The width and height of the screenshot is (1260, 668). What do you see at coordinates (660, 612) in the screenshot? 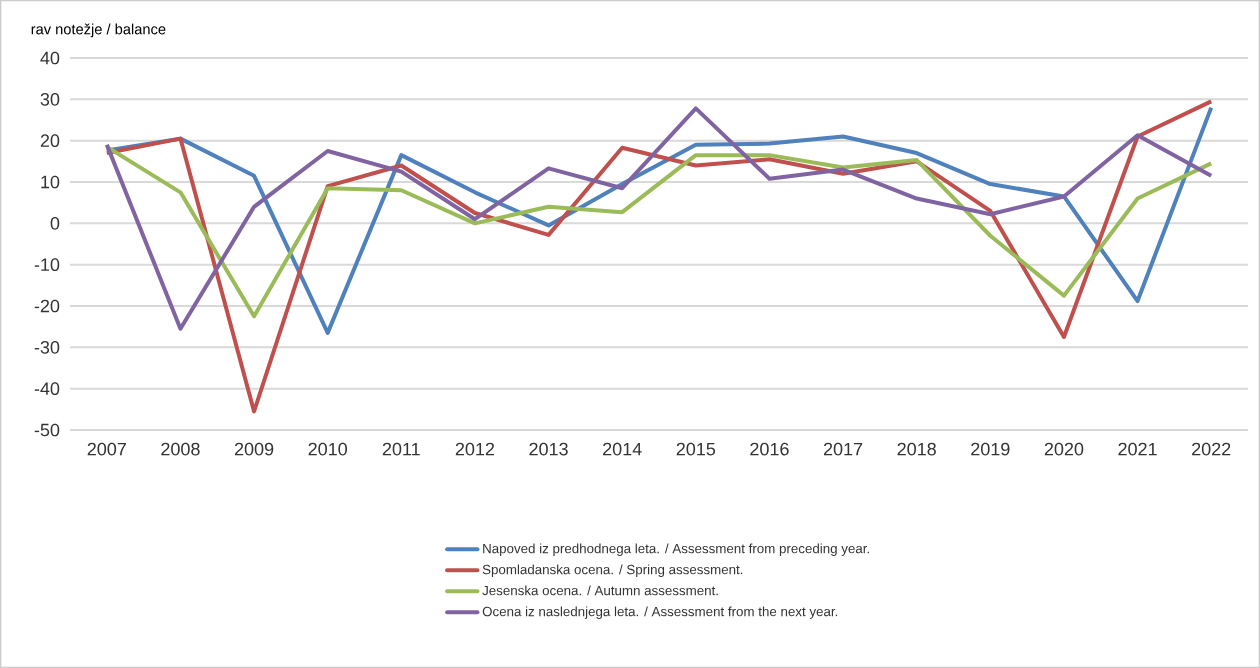
I see `legend-label: Ocena iz naslednjega leta. / Assessment from the next year.` at bounding box center [660, 612].